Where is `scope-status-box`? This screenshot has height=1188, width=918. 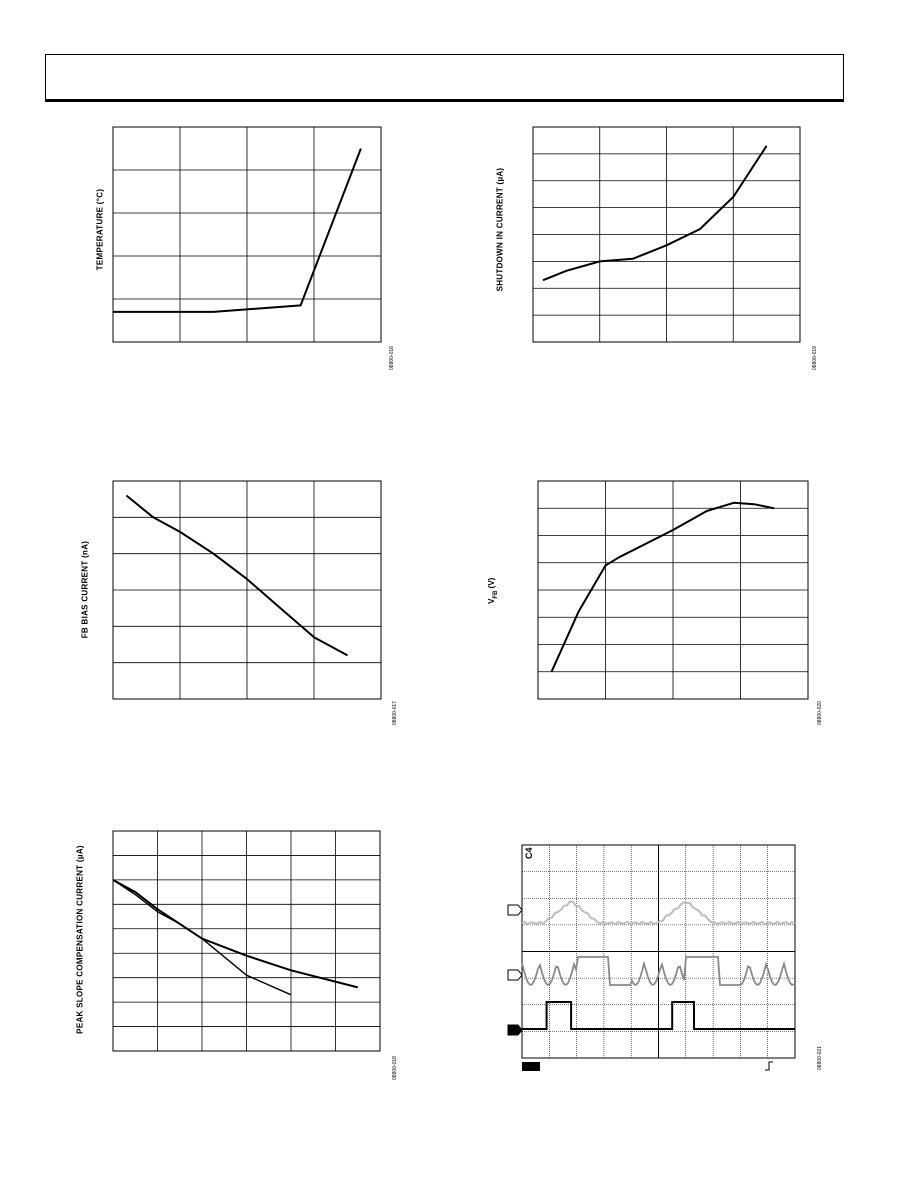
scope-status-box is located at coordinates (531, 1066).